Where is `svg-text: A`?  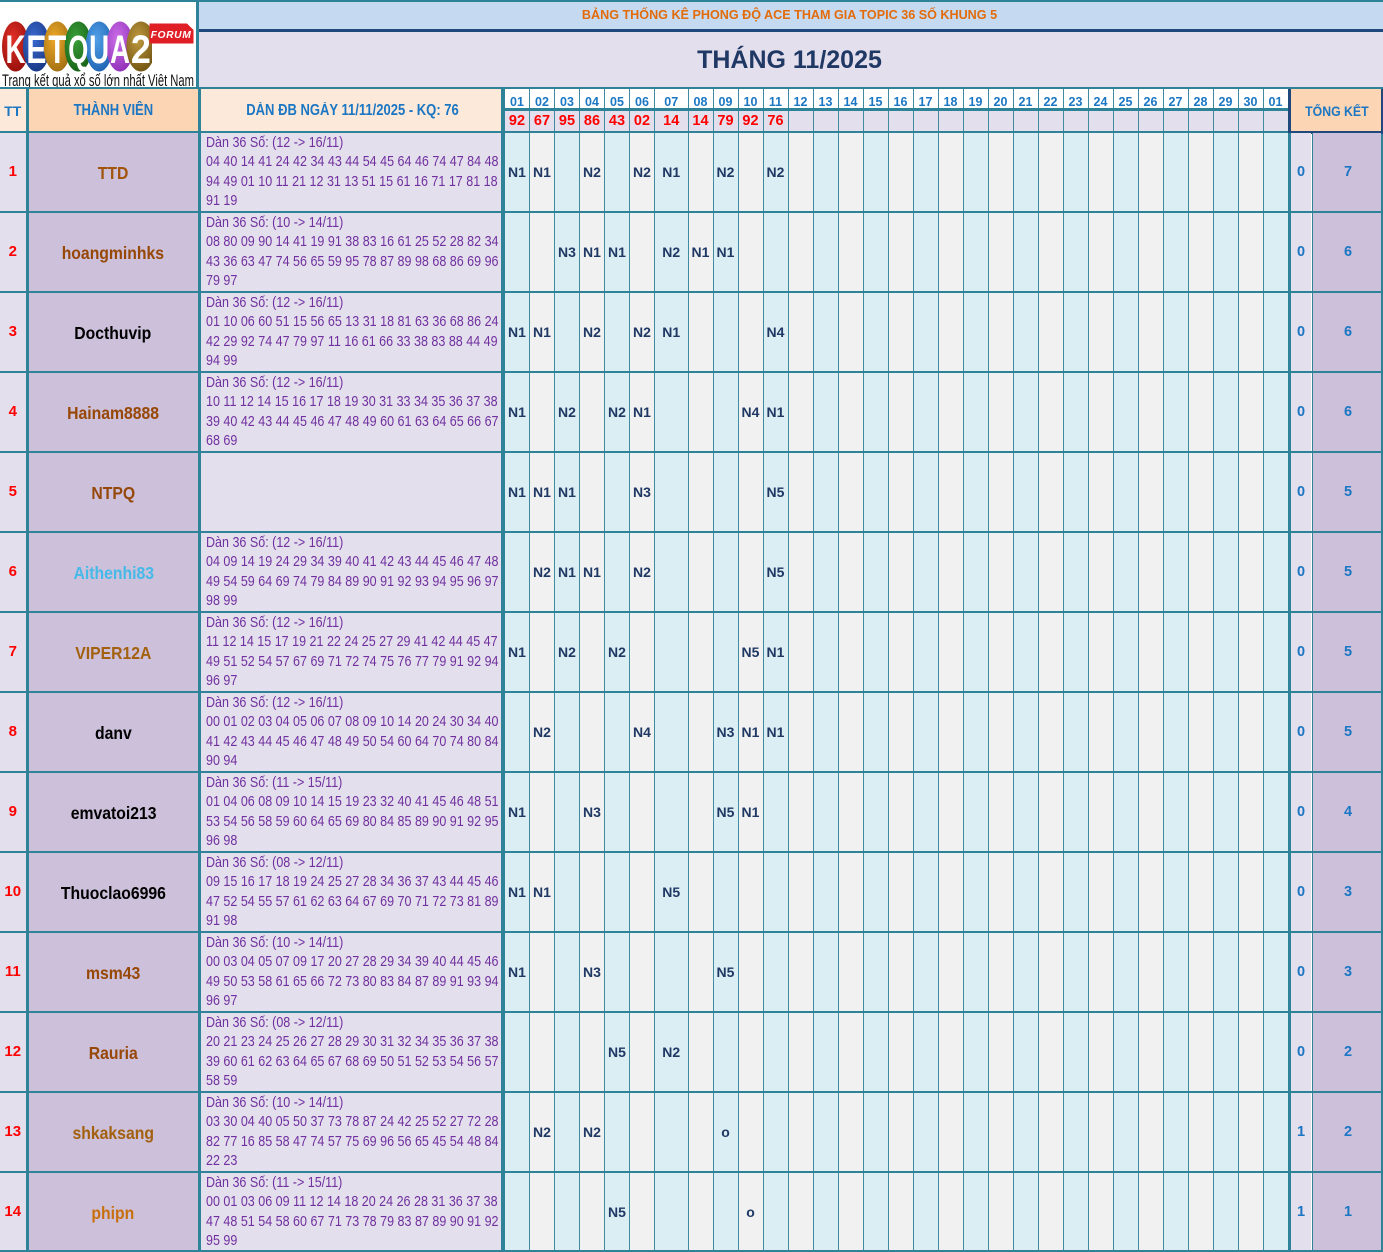 svg-text: A is located at coordinates (120, 50).